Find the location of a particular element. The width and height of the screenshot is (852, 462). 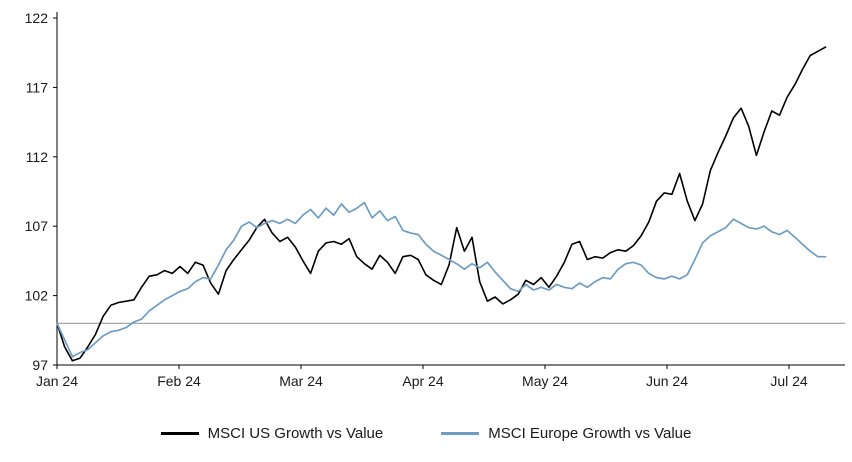

y-tick-label: 102 is located at coordinates (37, 296).